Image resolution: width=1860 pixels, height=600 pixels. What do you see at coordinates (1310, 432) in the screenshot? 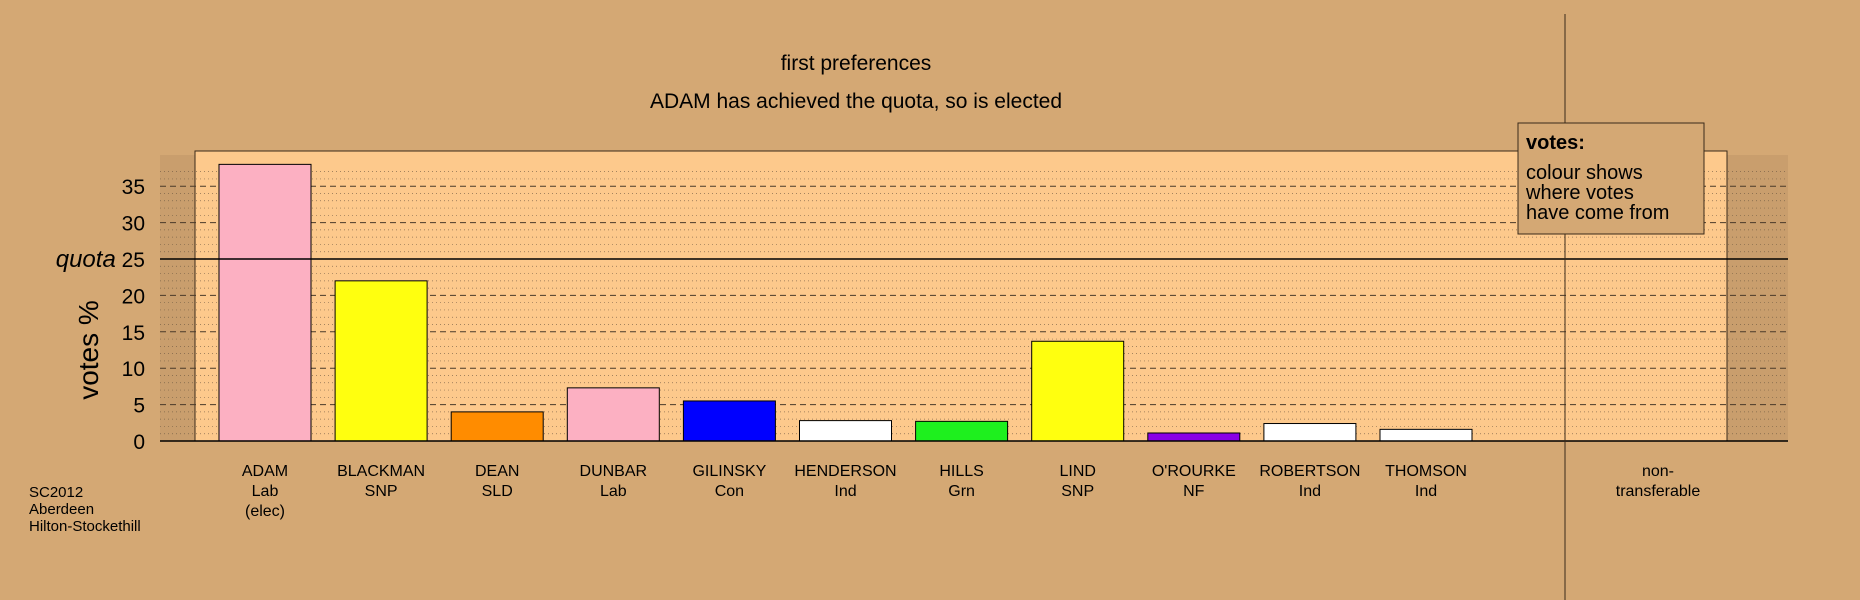
I see `bar-robertson` at bounding box center [1310, 432].